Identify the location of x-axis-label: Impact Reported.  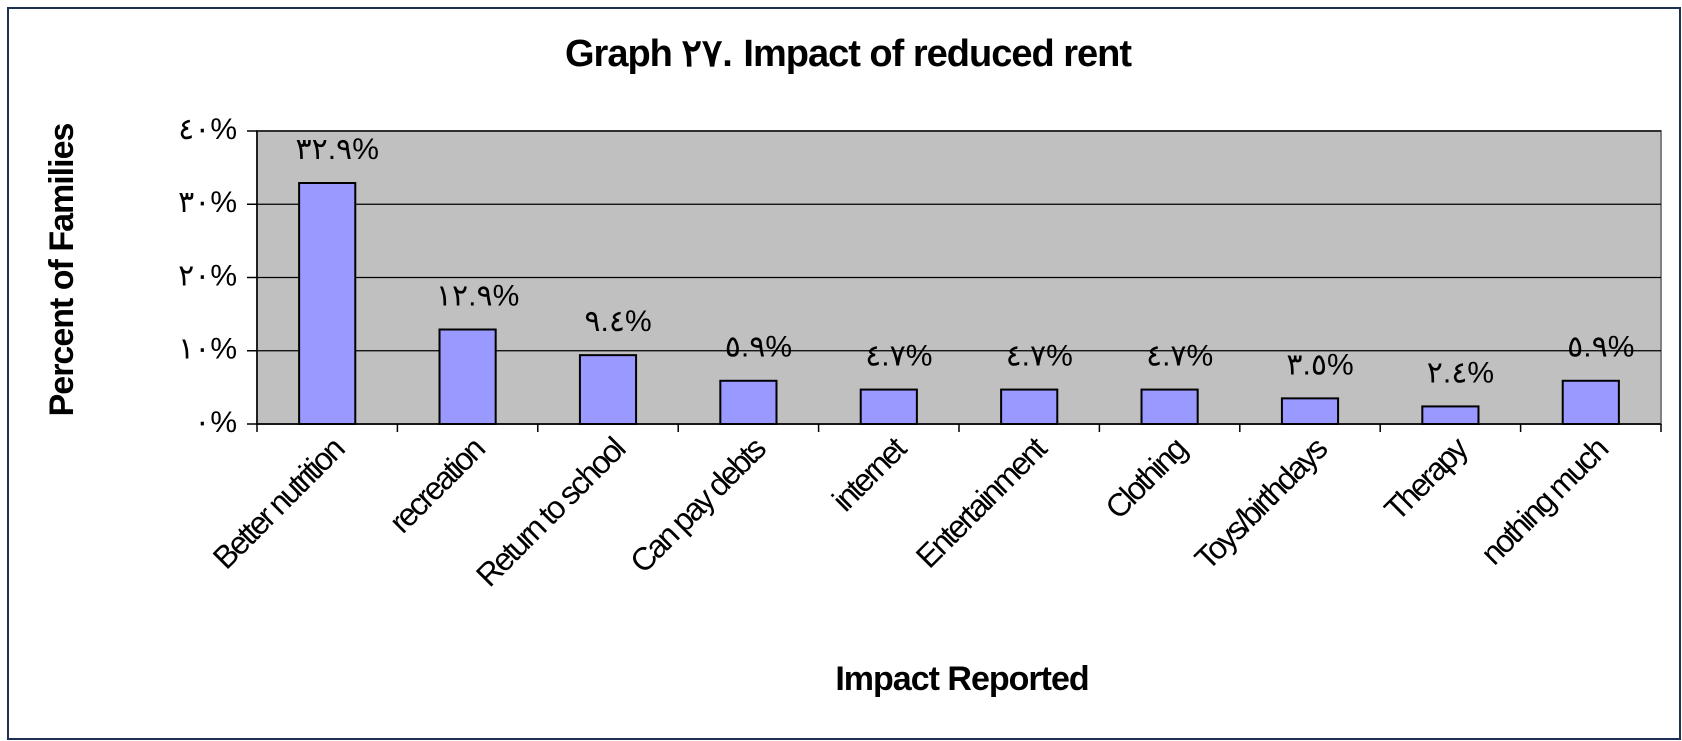
(961, 679).